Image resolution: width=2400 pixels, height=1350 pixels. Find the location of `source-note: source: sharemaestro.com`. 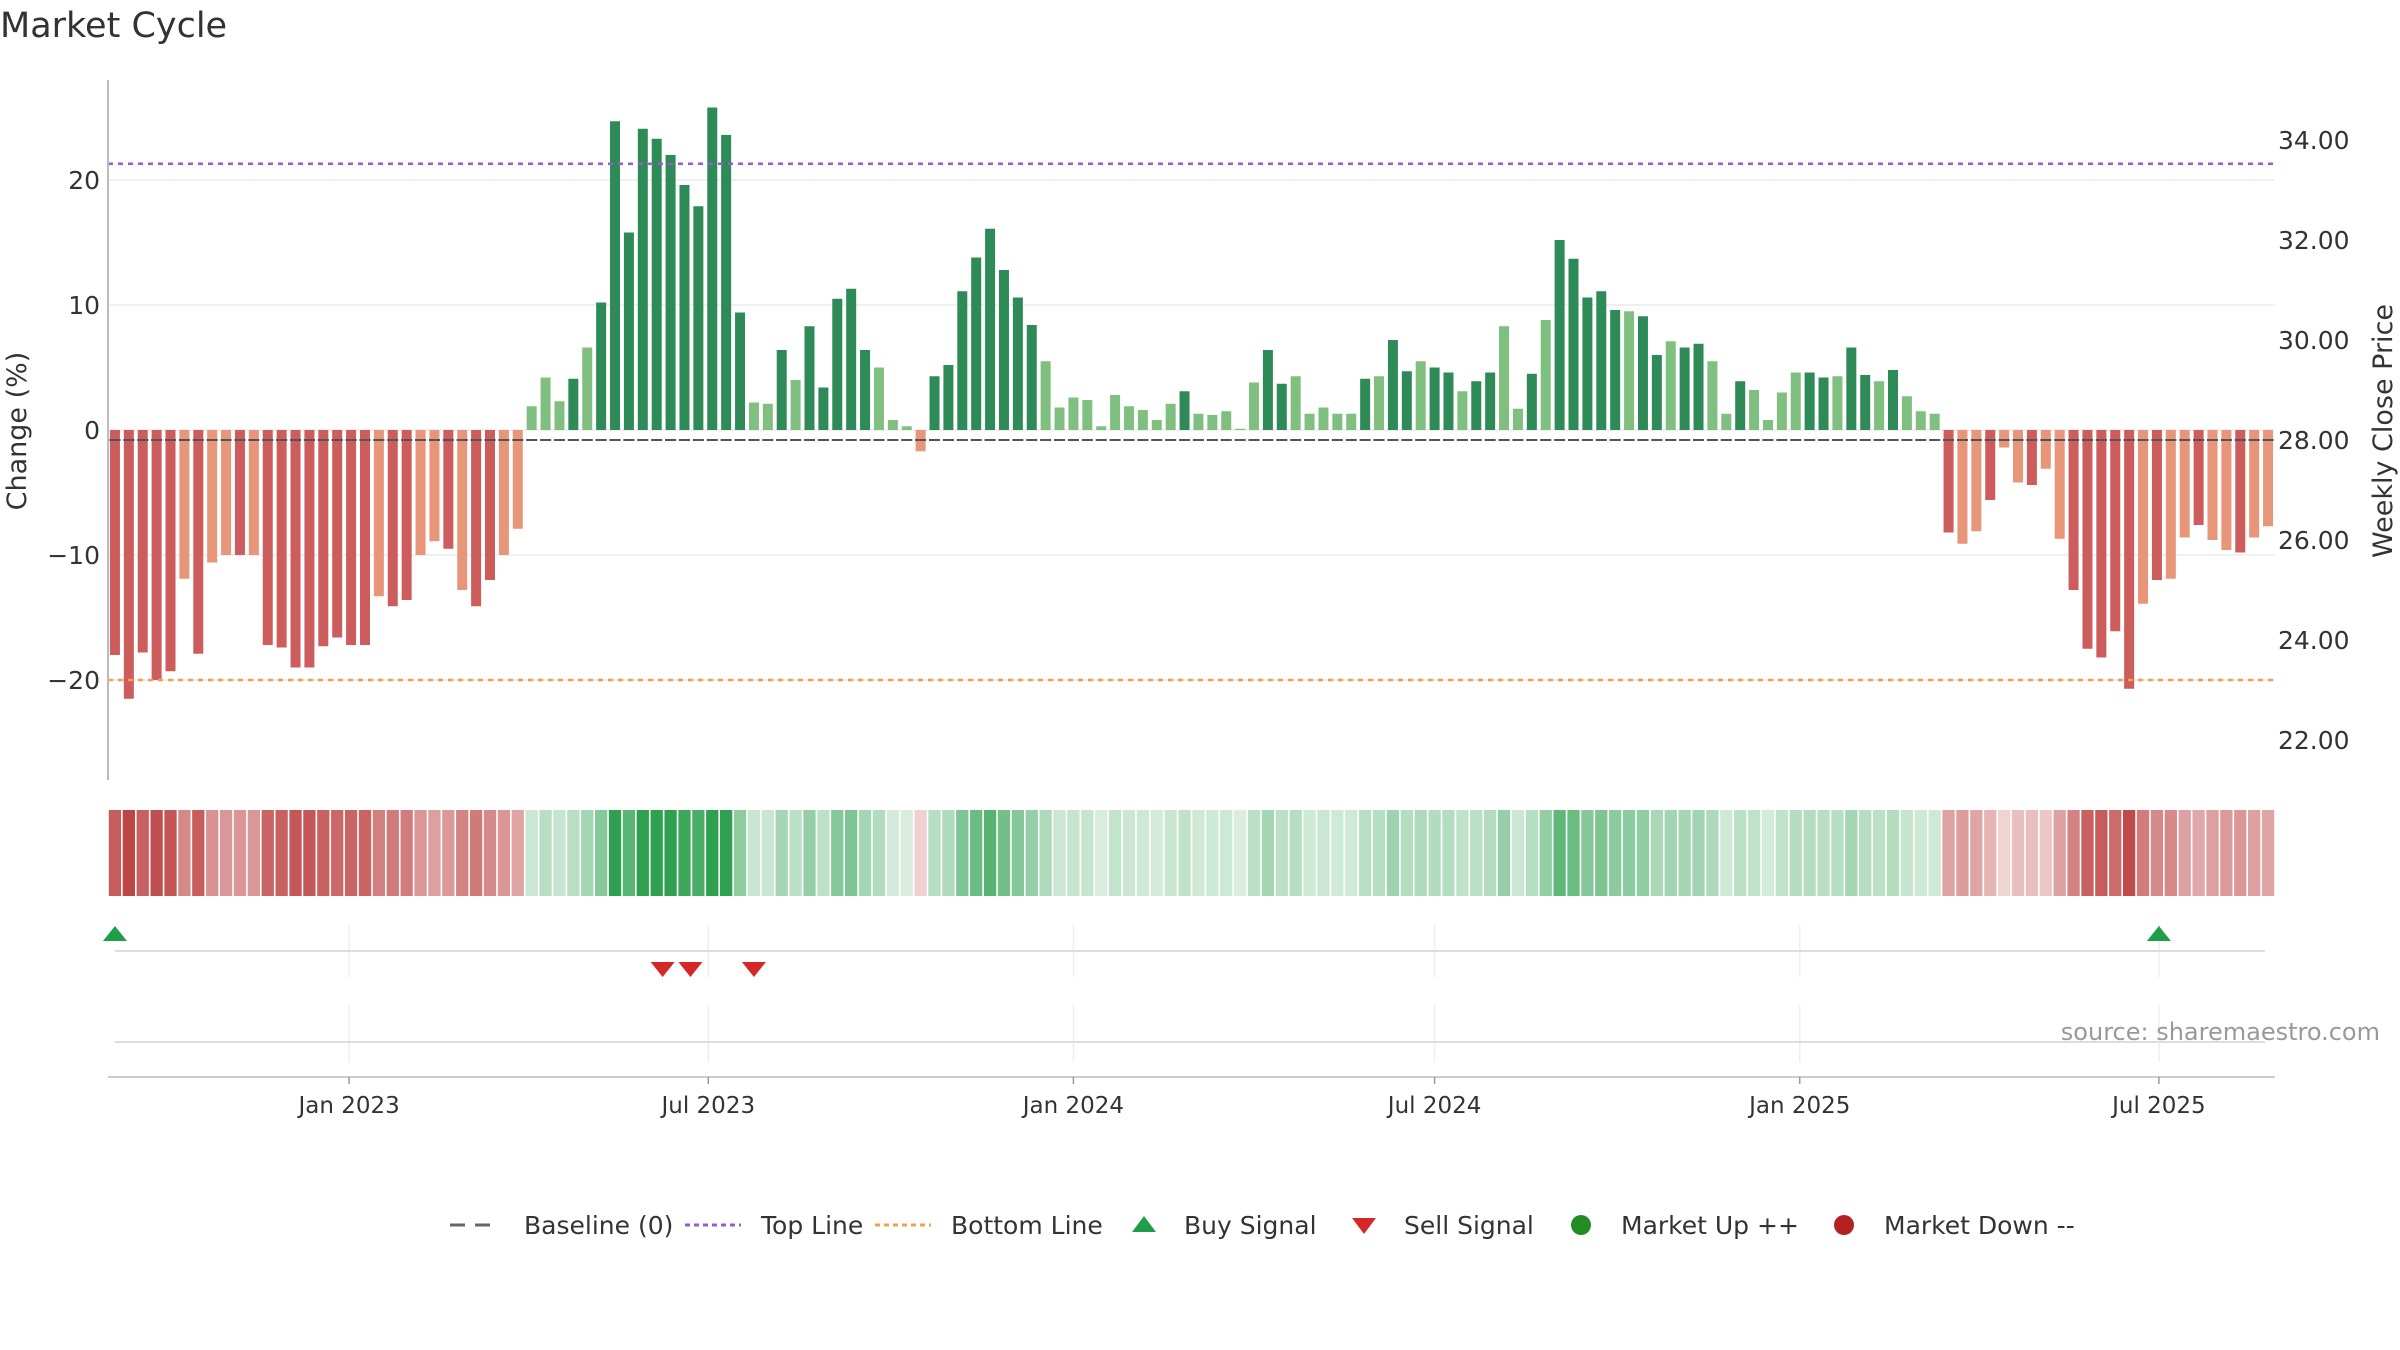

source-note: source: sharemaestro.com is located at coordinates (2220, 1032).